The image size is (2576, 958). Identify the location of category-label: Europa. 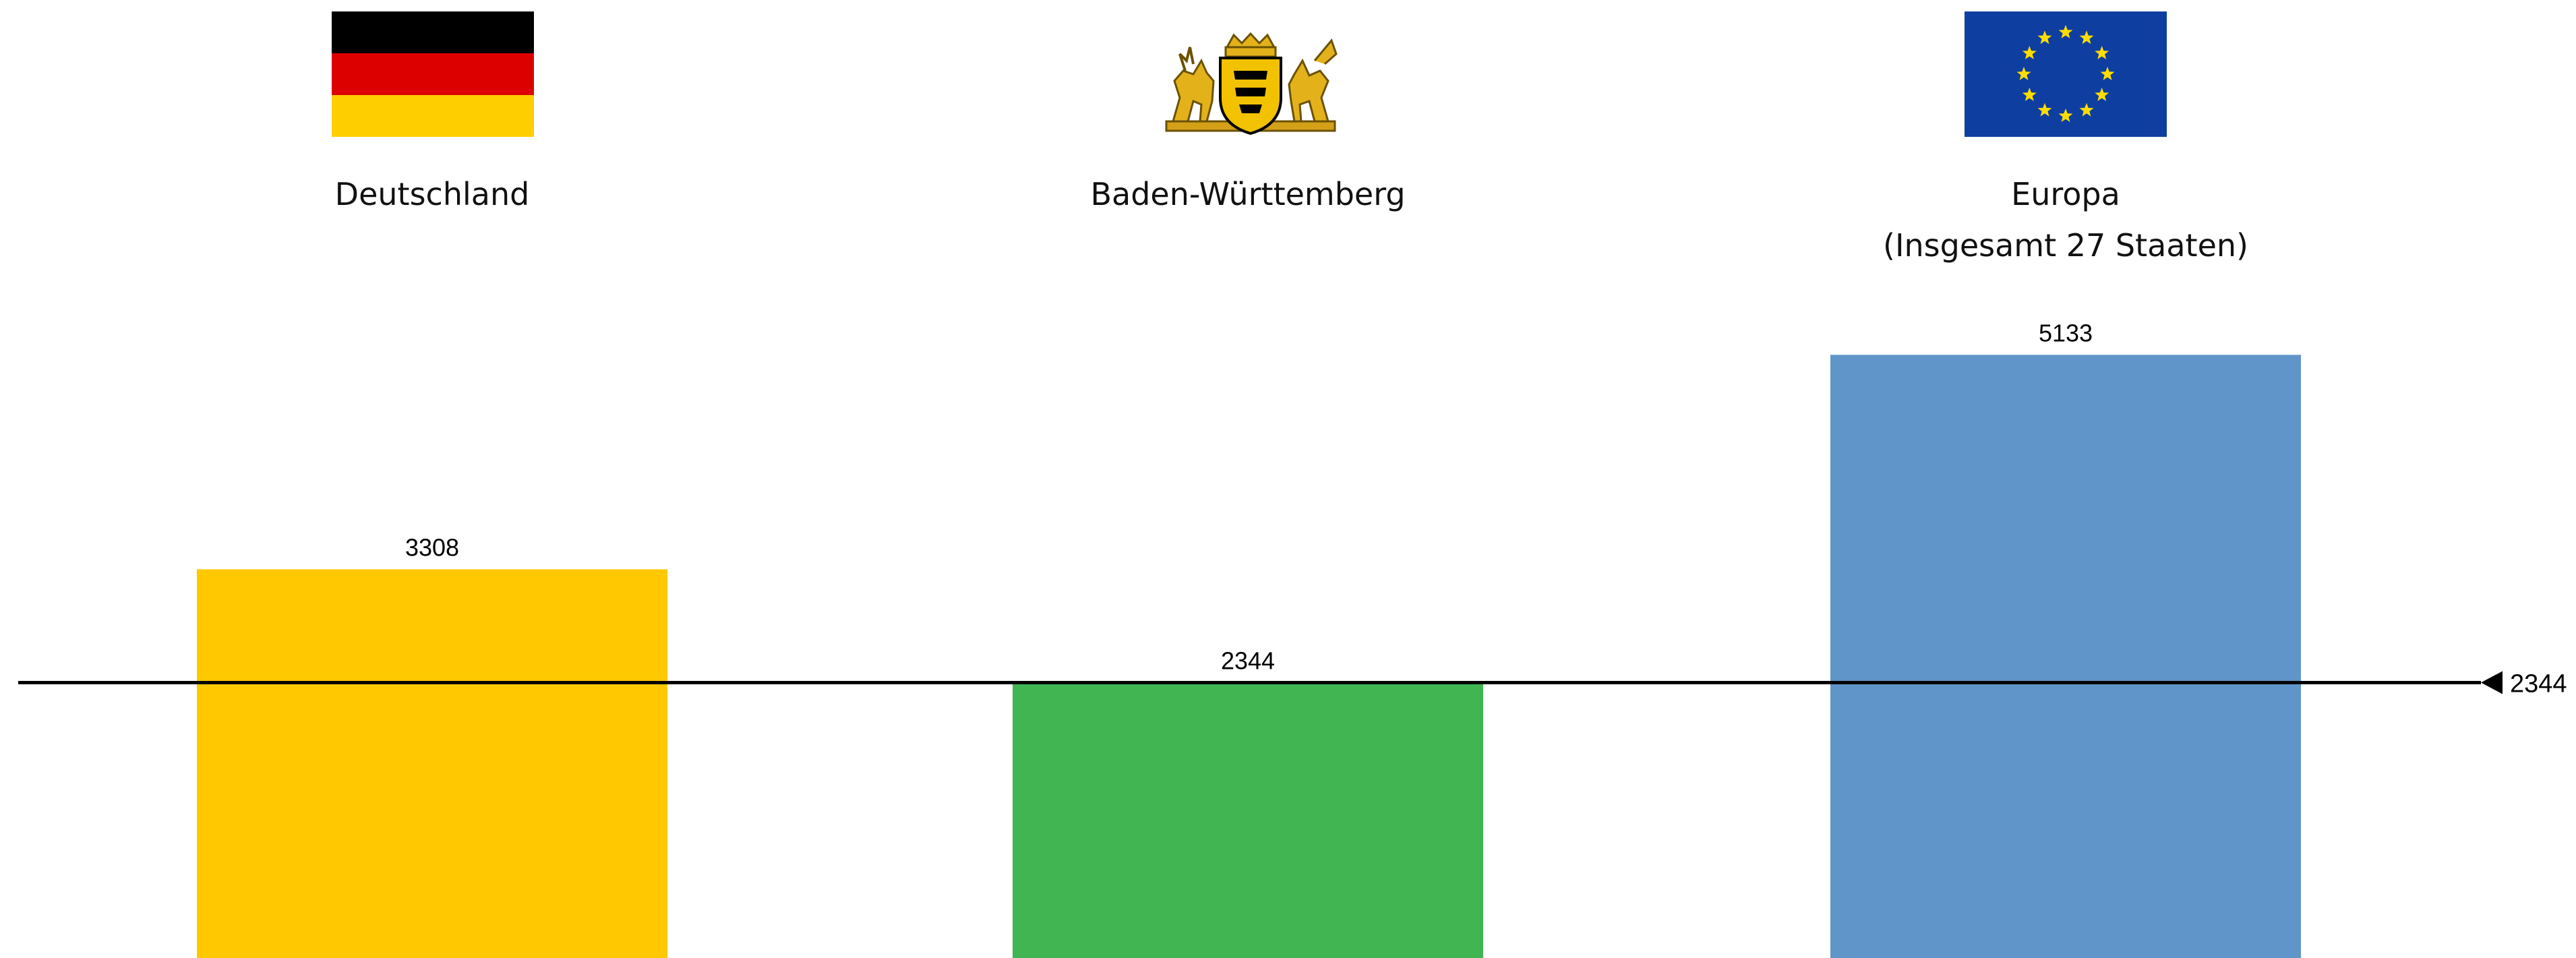
(2065, 194).